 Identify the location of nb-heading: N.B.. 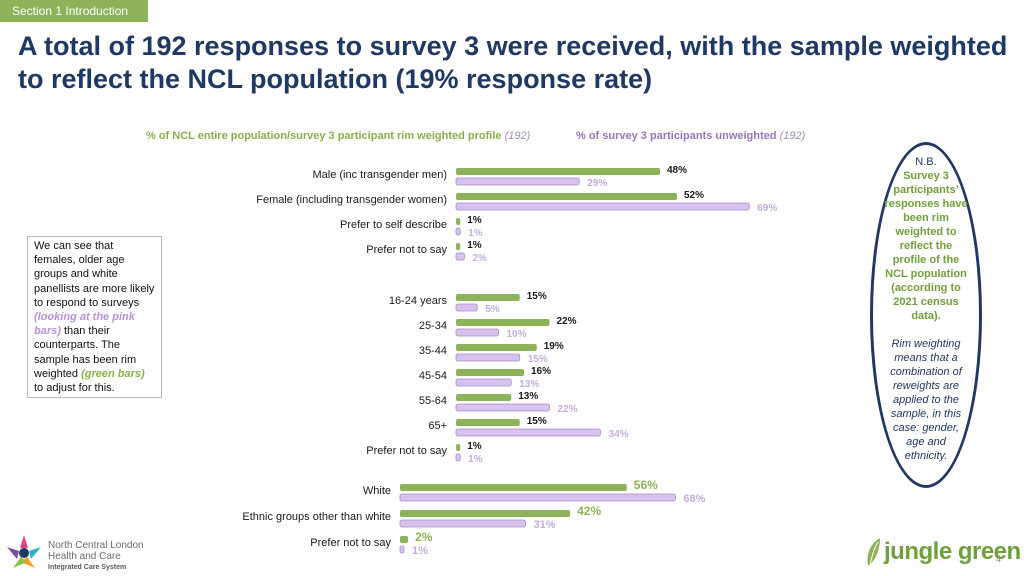
(926, 162).